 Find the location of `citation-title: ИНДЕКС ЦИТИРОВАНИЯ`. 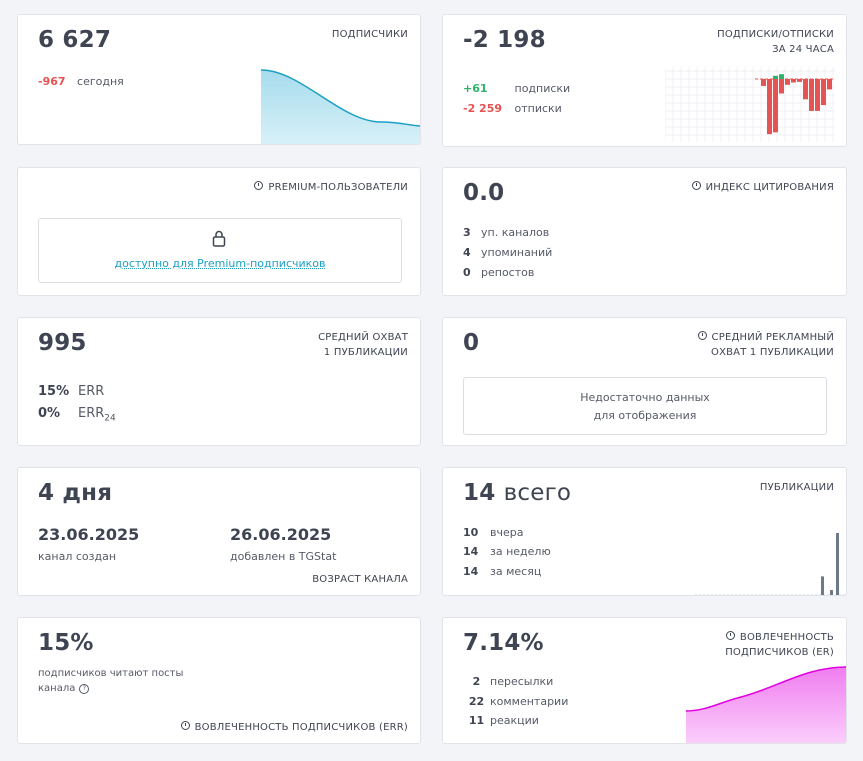

citation-title: ИНДЕКС ЦИТИРОВАНИЯ is located at coordinates (762, 187).